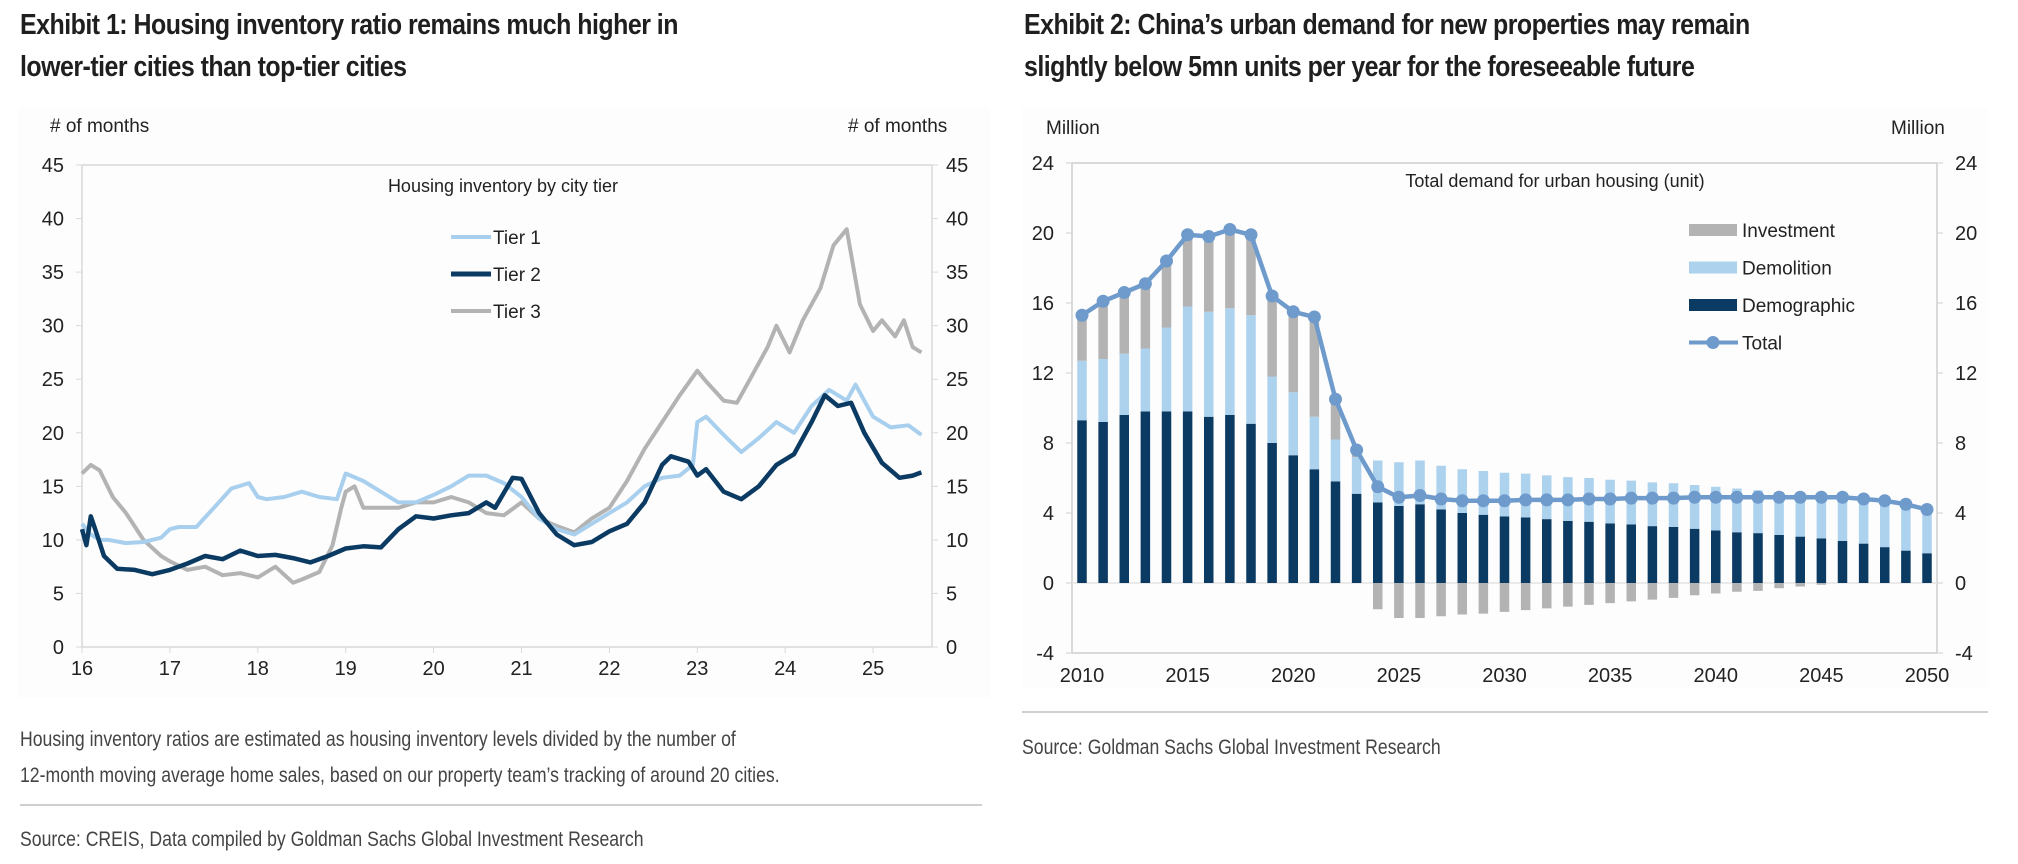 The width and height of the screenshot is (2018, 864). What do you see at coordinates (258, 669) in the screenshot?
I see `exhibit1-x-tick-label: 18` at bounding box center [258, 669].